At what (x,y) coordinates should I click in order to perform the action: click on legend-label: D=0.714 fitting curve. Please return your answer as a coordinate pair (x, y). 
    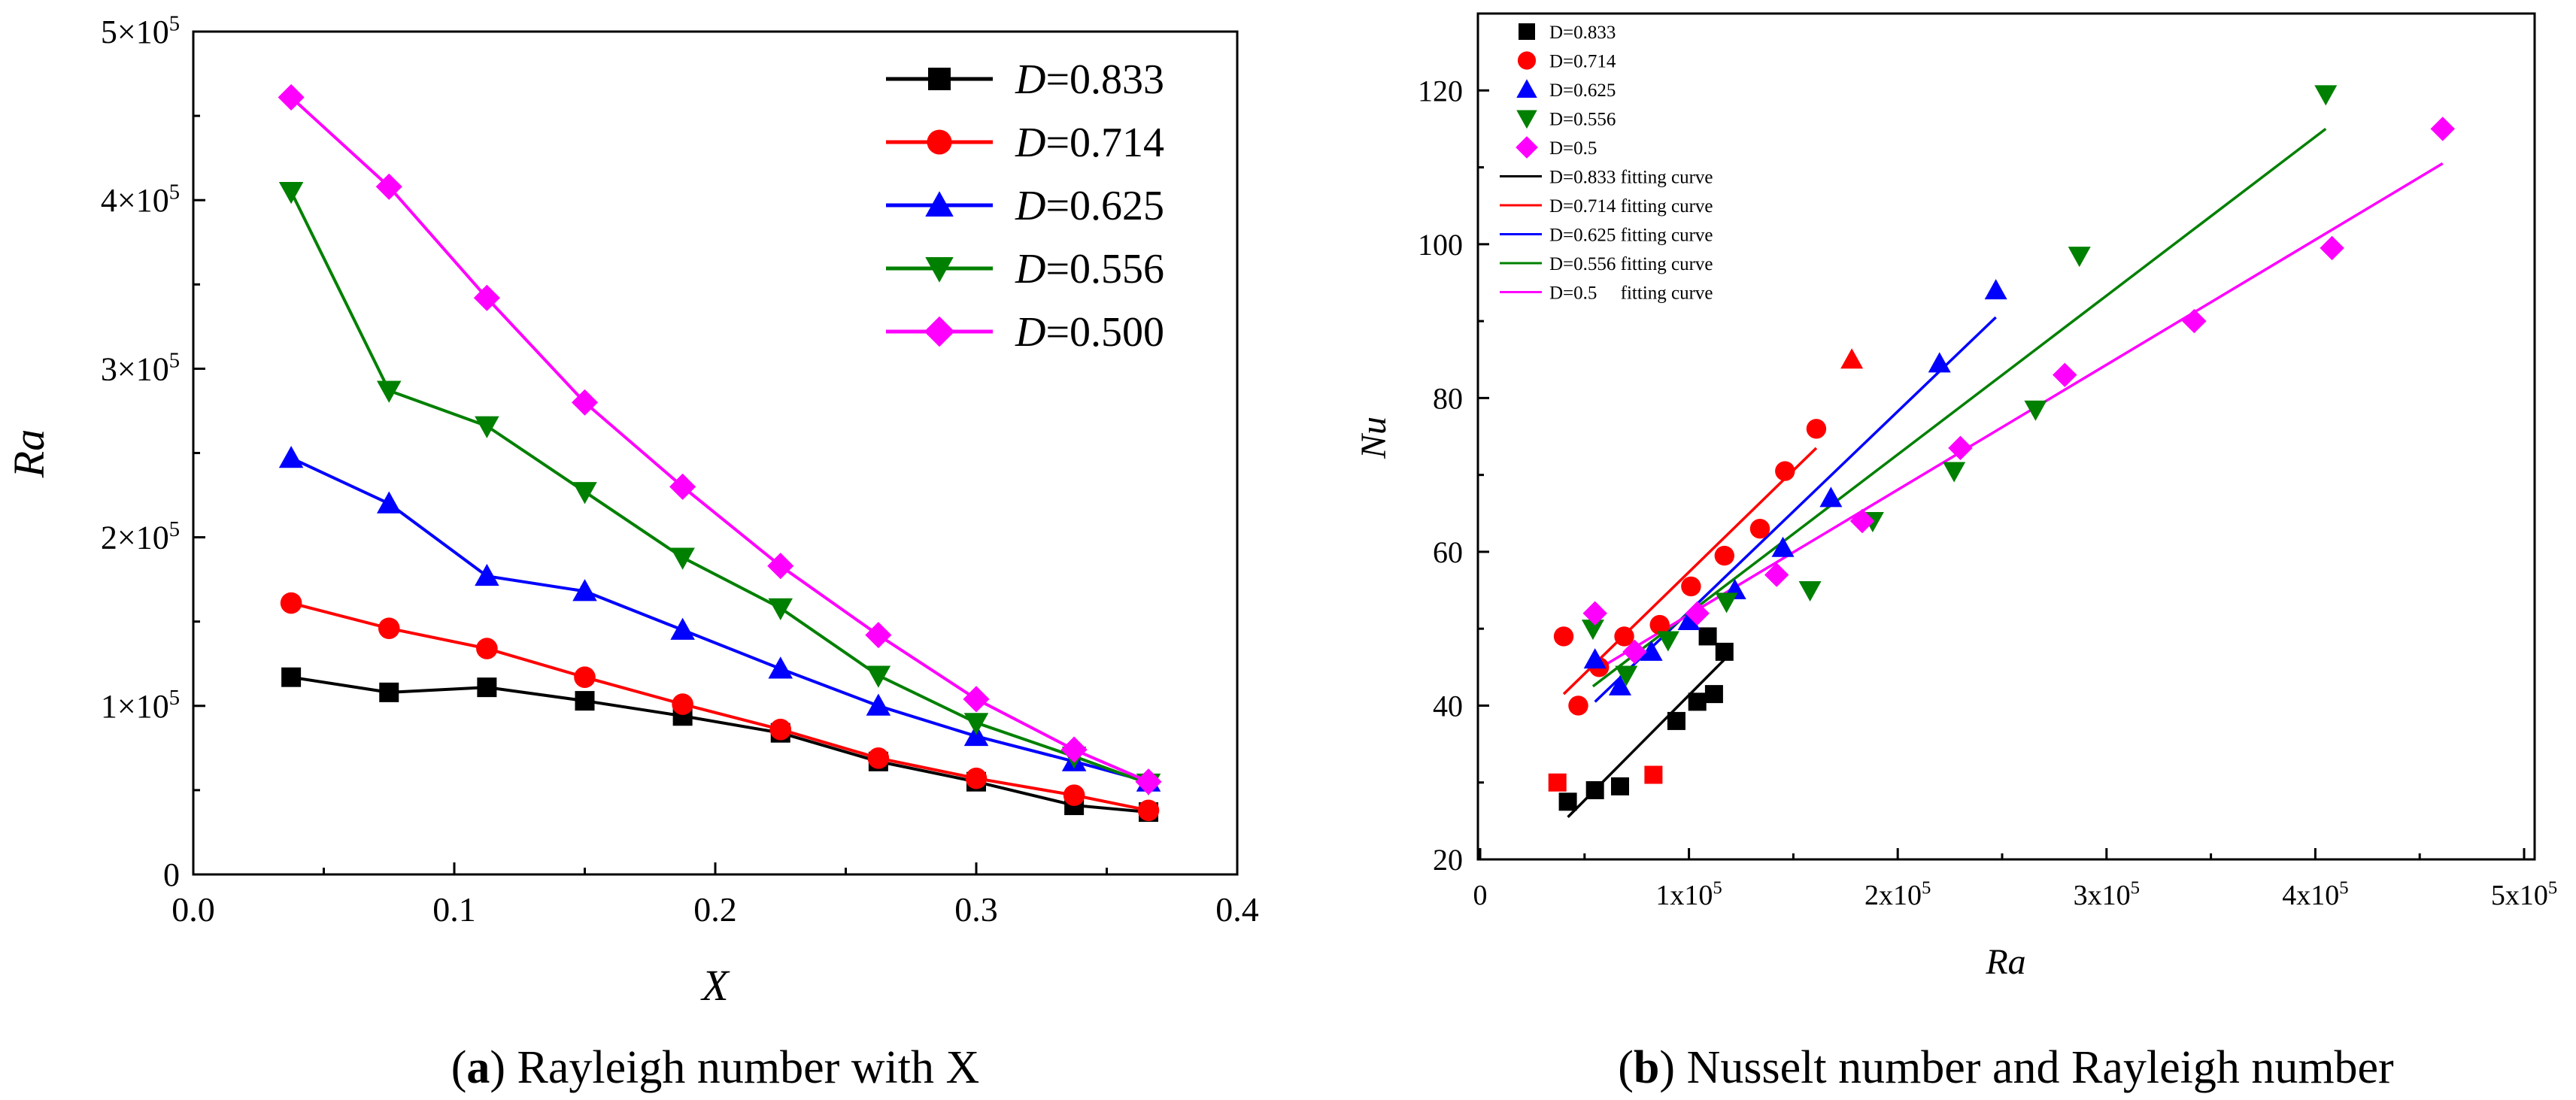
    Looking at the image, I should click on (1631, 207).